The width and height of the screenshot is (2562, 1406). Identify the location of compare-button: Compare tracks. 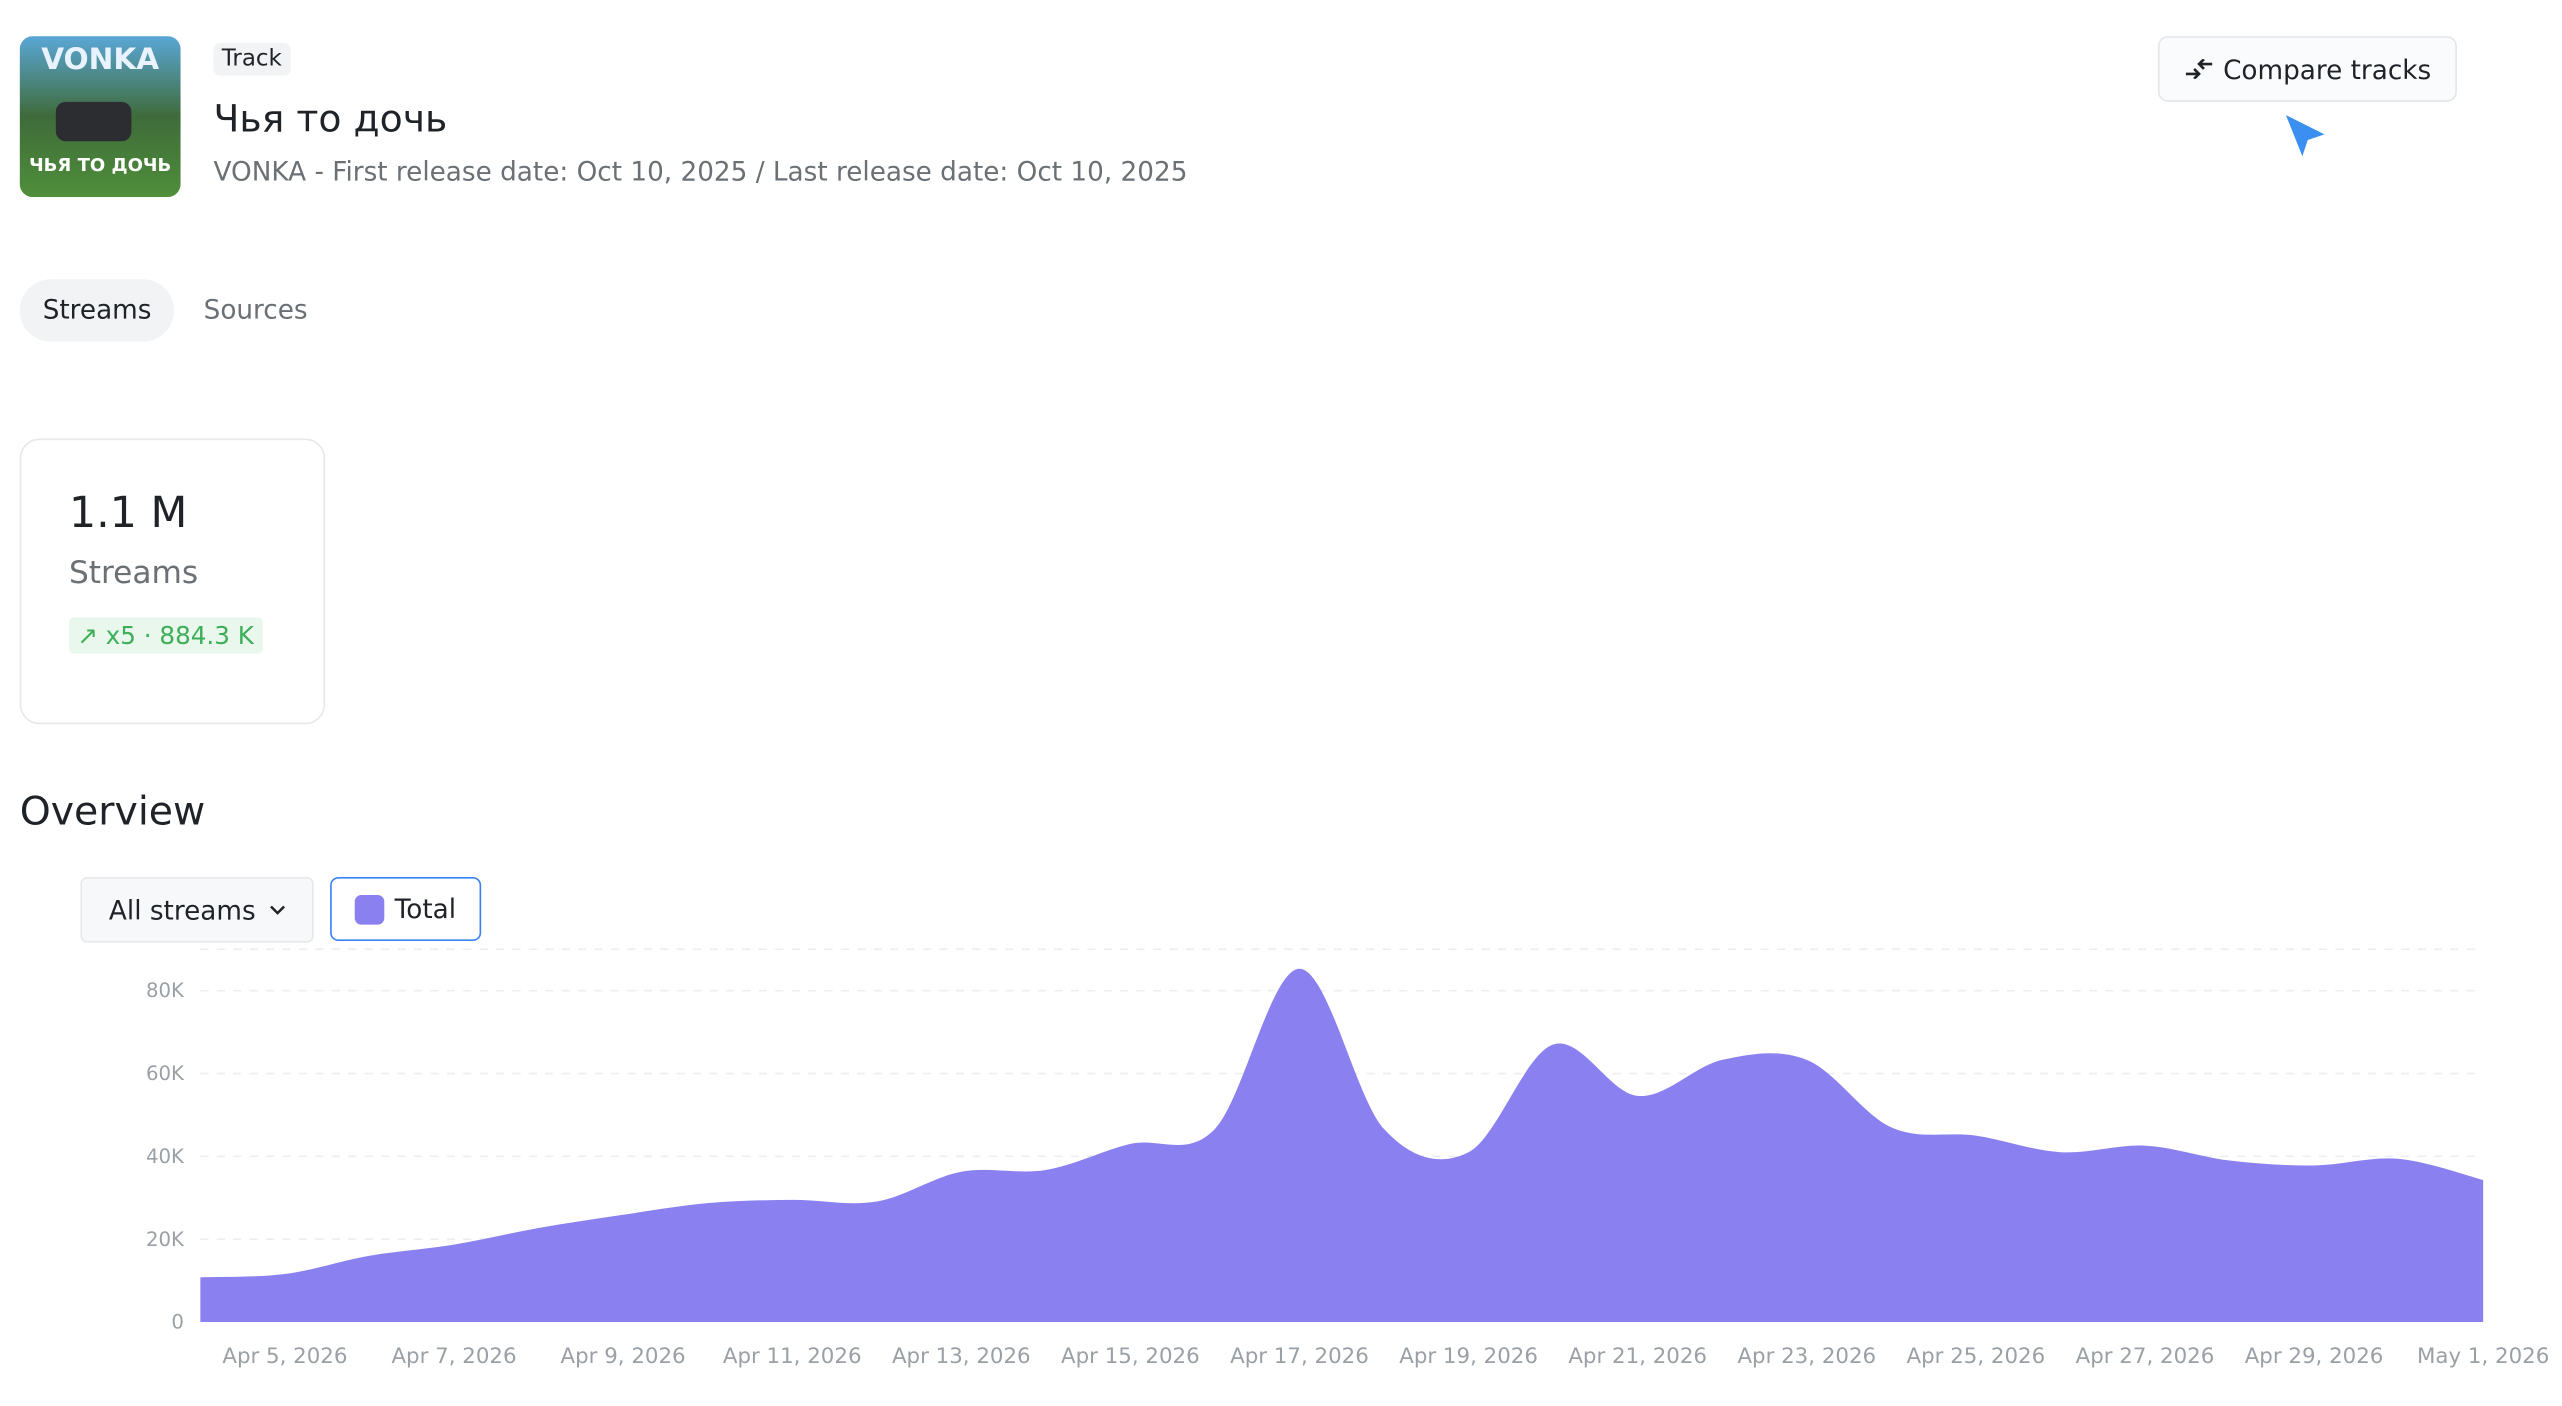
(2307, 69).